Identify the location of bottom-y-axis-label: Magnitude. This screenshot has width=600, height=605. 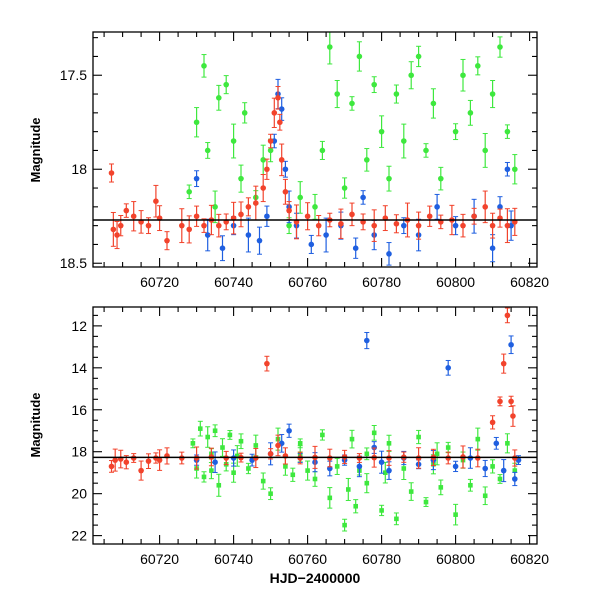
(35, 425).